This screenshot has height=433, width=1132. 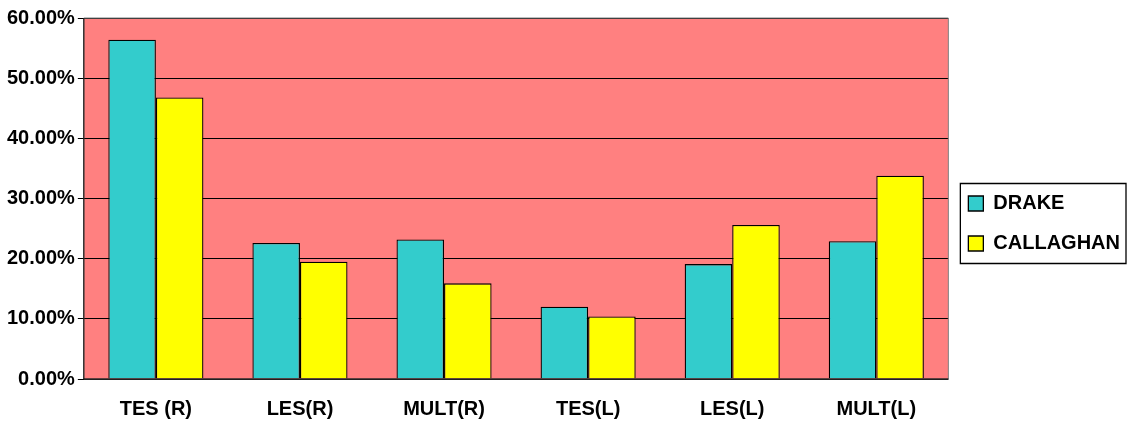 What do you see at coordinates (47, 377) in the screenshot?
I see `y-tick-label: 0.00%` at bounding box center [47, 377].